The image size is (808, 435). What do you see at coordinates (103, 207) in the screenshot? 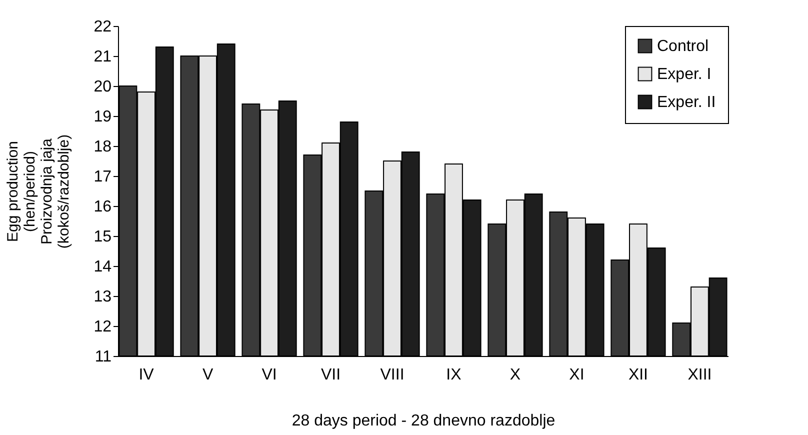
I see `y-tick-label: 16` at bounding box center [103, 207].